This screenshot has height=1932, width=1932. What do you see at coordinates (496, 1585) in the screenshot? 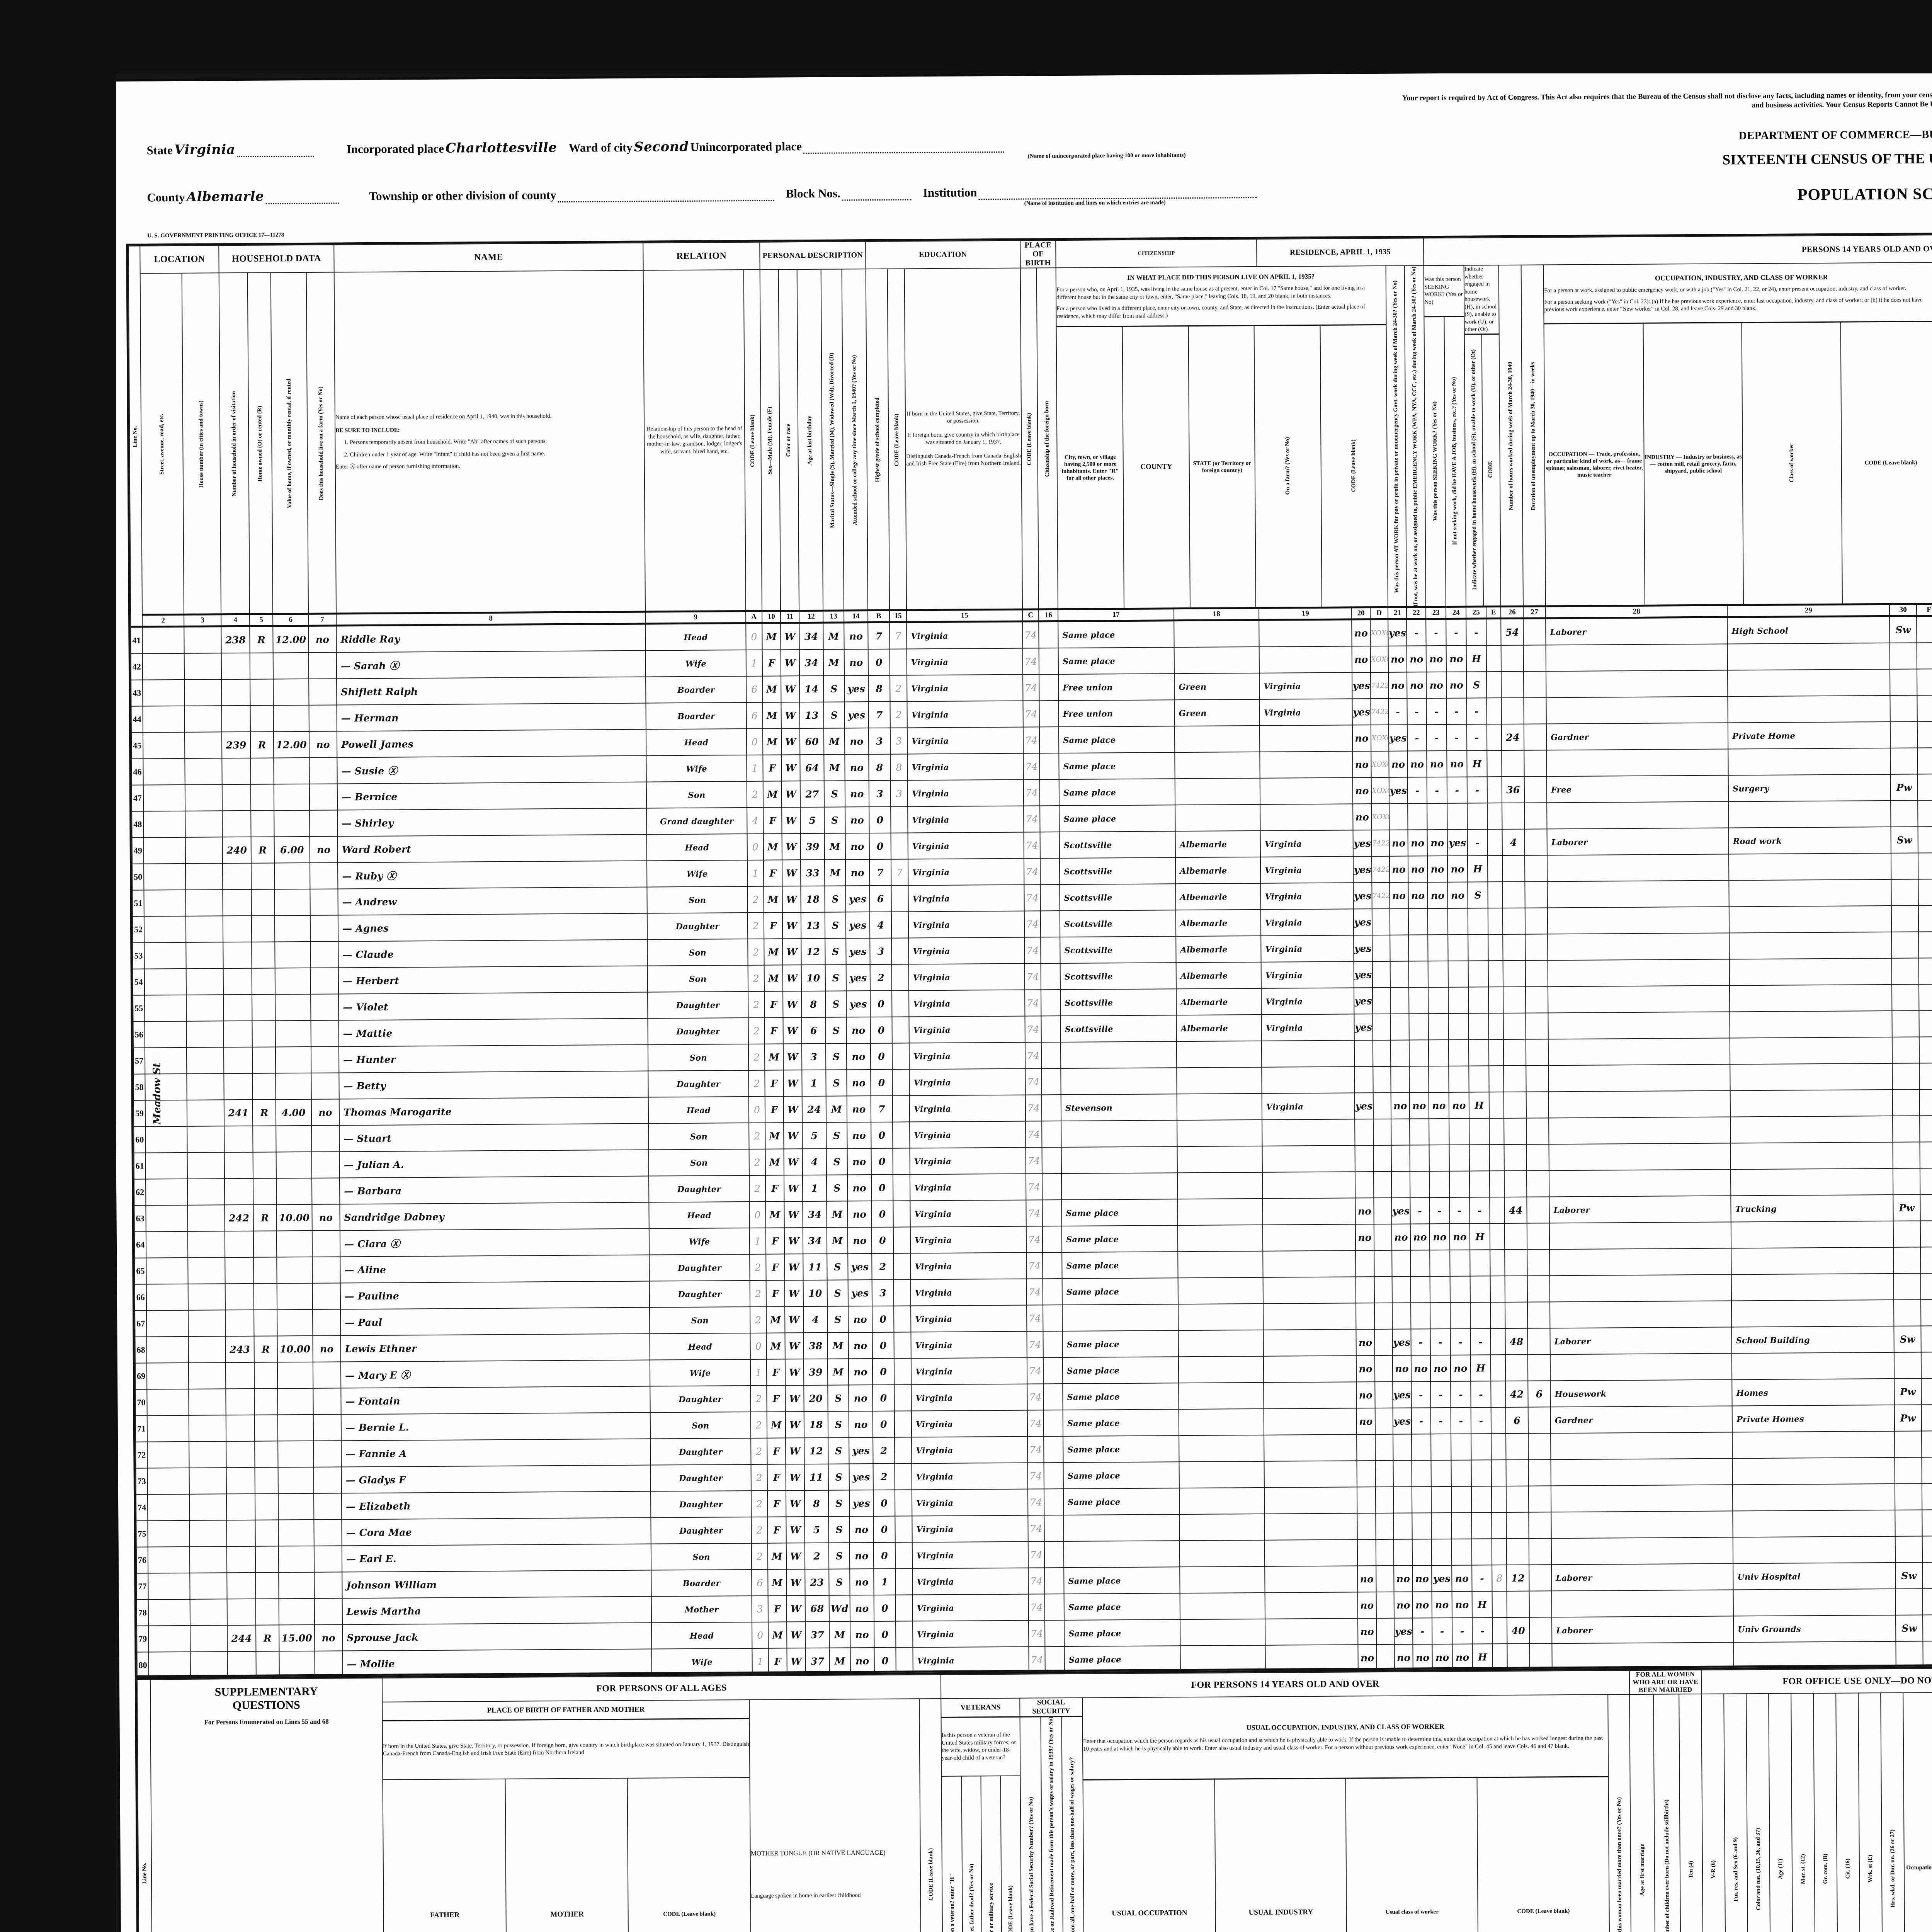
I see `cell-person-name: Johnson William` at bounding box center [496, 1585].